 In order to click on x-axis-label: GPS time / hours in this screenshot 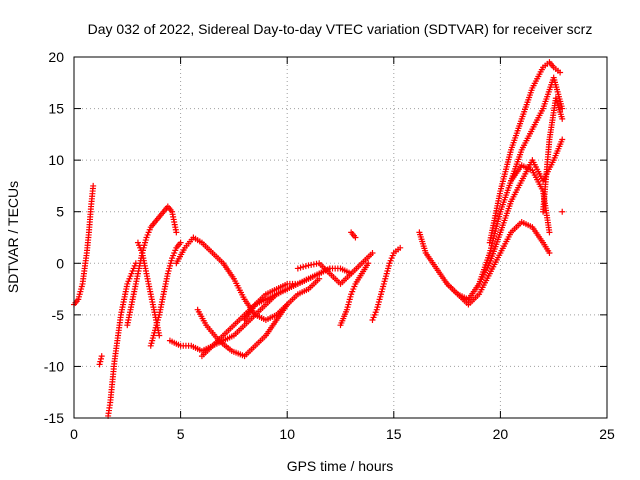, I will do `click(340, 466)`.